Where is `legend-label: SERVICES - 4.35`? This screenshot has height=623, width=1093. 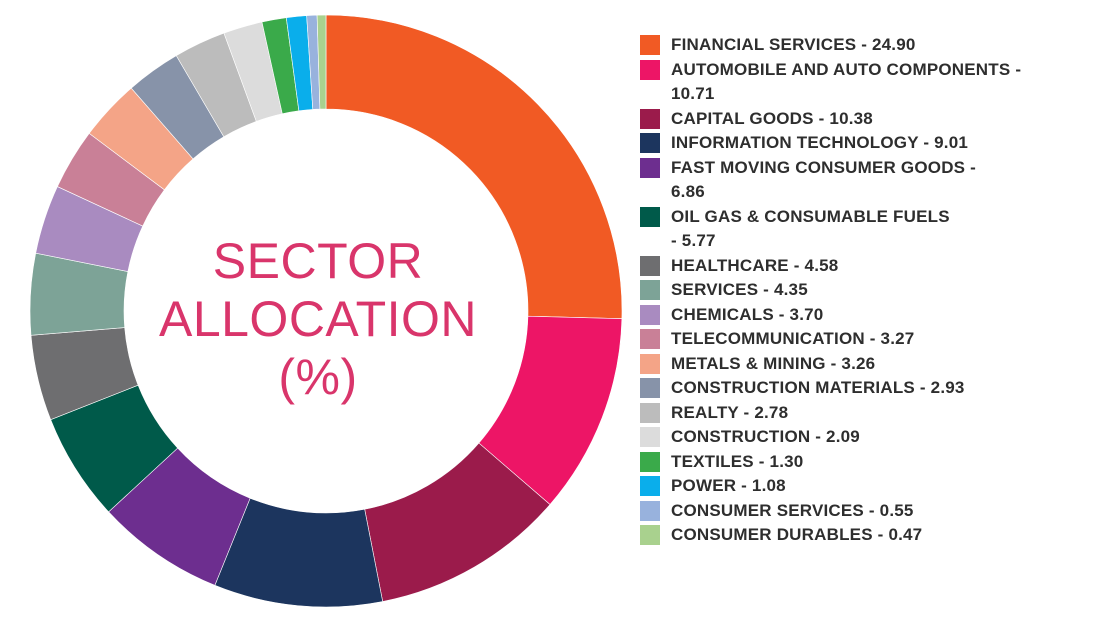
legend-label: SERVICES - 4.35 is located at coordinates (739, 289).